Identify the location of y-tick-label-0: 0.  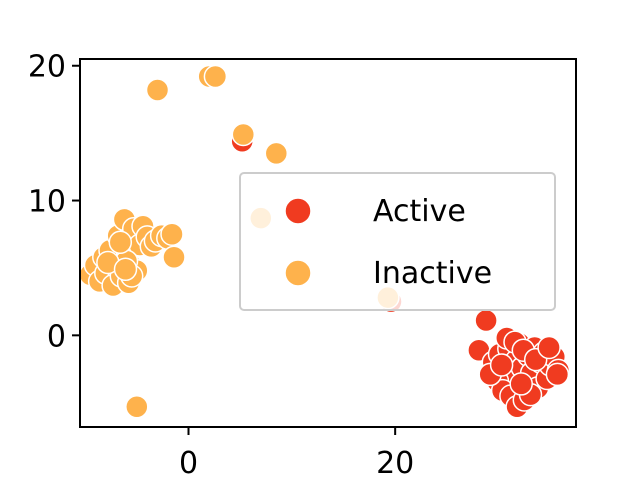
(56, 336).